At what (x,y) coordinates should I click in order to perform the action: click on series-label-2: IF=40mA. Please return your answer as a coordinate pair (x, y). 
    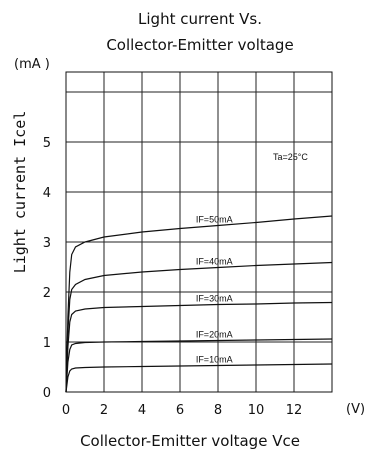
    Looking at the image, I should click on (214, 262).